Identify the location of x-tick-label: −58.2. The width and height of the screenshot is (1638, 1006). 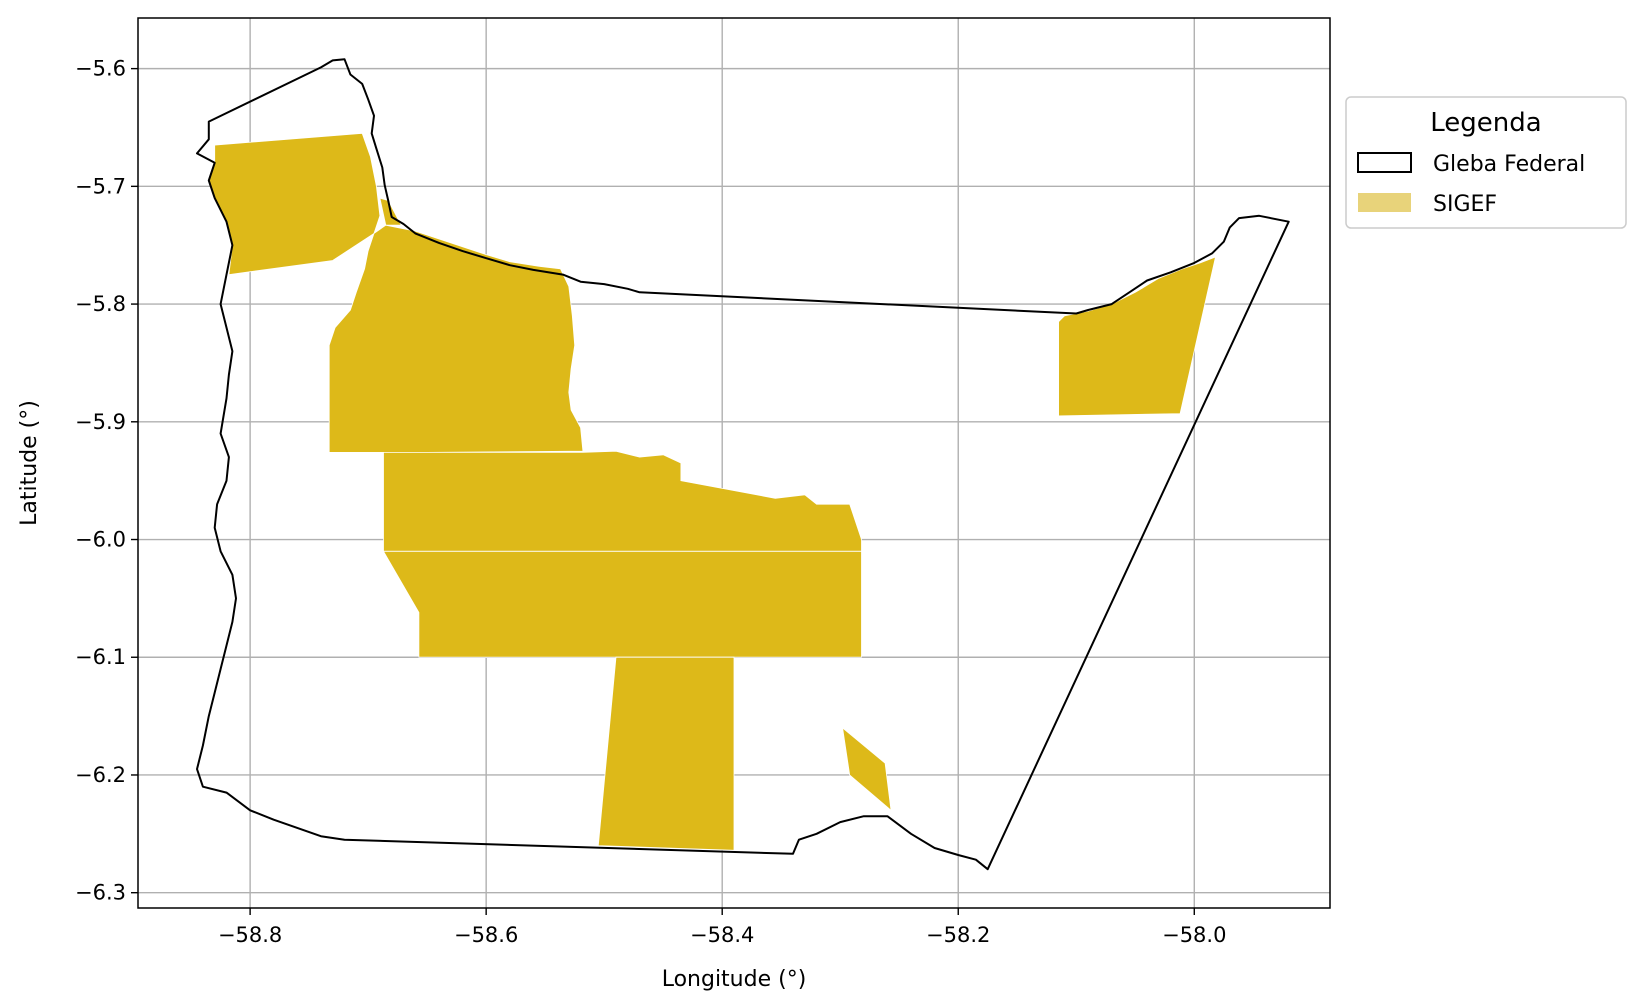
(958, 935).